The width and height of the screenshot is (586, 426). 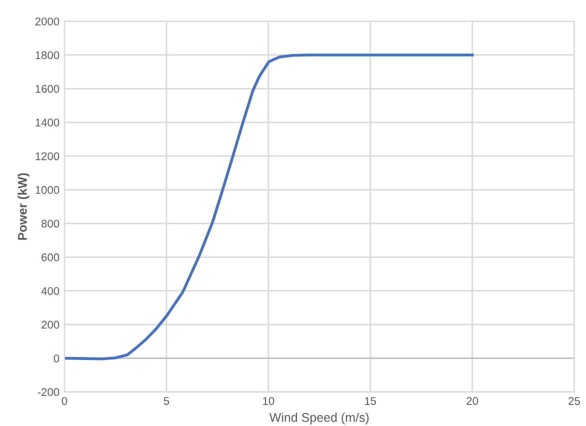 I want to click on y-tick-label: 600, so click(x=51, y=257).